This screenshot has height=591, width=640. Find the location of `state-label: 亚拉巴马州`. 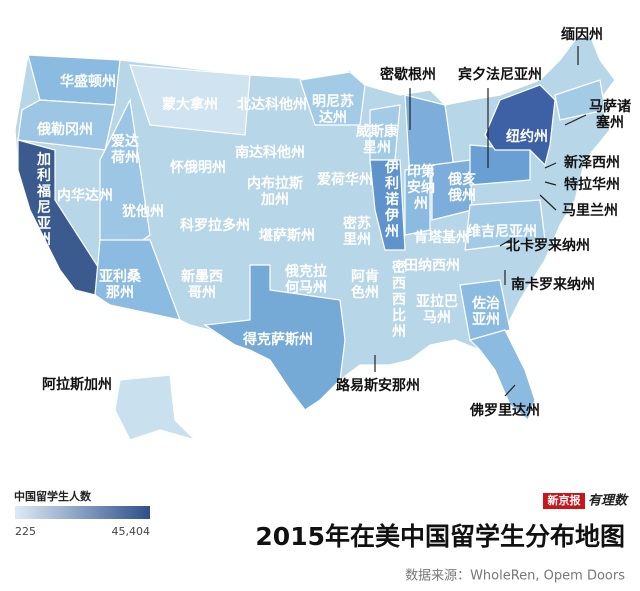

state-label: 亚拉巴马州 is located at coordinates (437, 309).